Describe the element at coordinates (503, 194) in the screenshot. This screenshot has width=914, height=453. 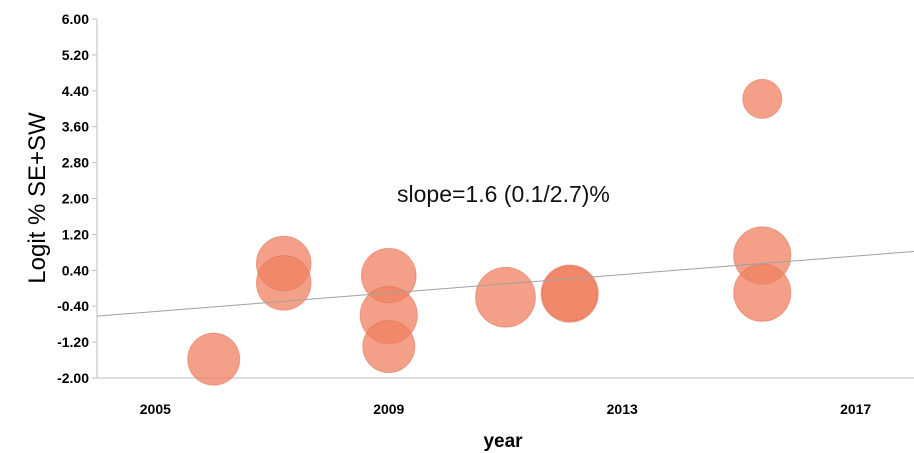
I see `slope-annotation: slope=1.6 (0.1/2.7)%` at that location.